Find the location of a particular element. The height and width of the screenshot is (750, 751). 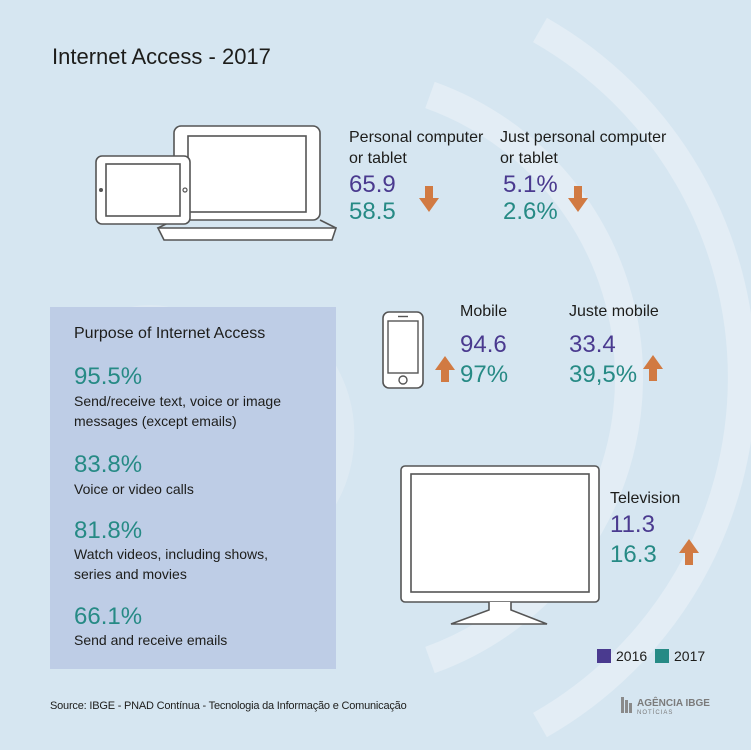

television-value-2017: 16.3 is located at coordinates (633, 554).